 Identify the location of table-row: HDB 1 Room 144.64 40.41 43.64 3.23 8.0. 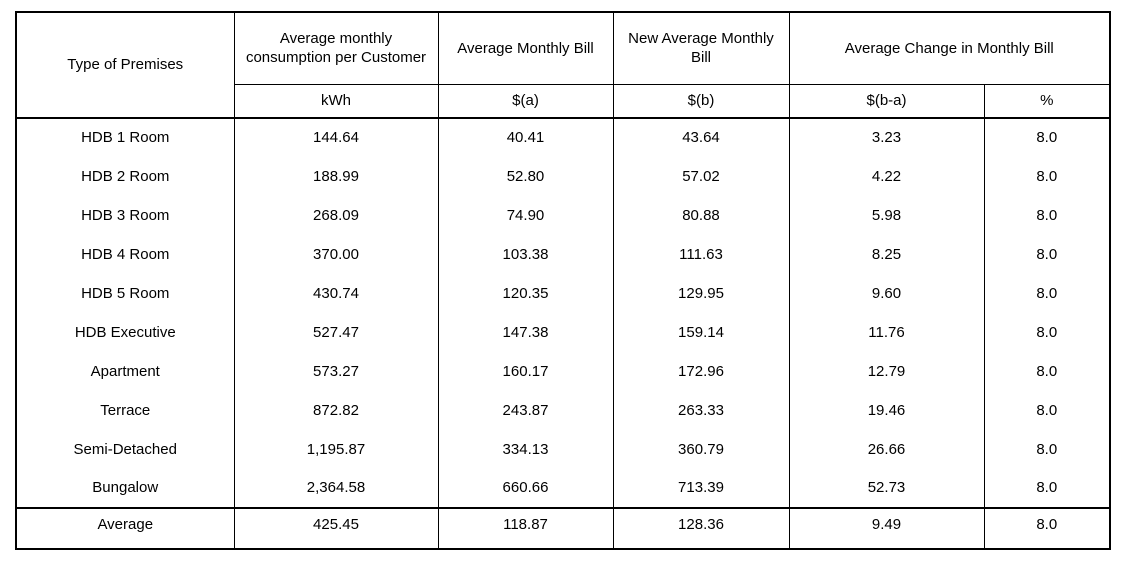
(563, 137).